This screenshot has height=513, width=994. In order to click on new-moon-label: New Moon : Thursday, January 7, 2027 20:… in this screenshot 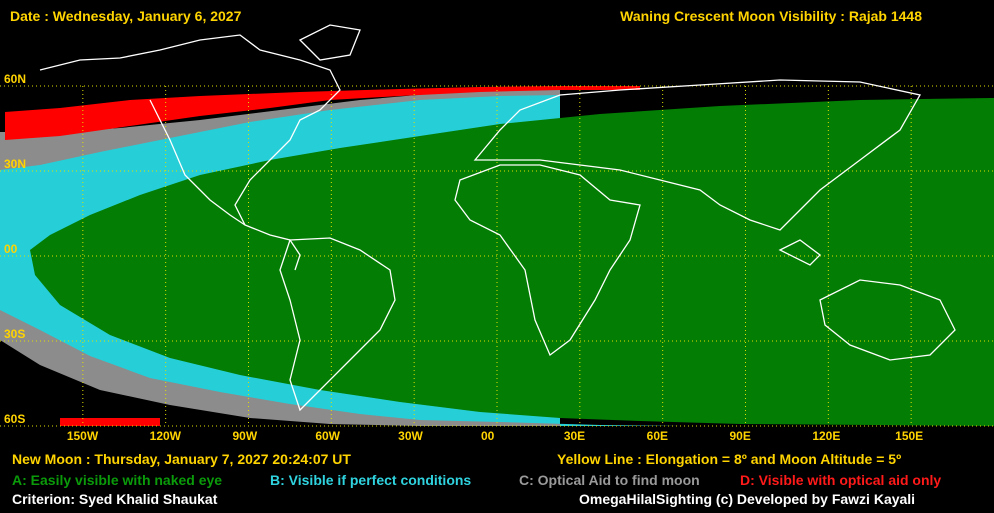, I will do `click(181, 459)`.